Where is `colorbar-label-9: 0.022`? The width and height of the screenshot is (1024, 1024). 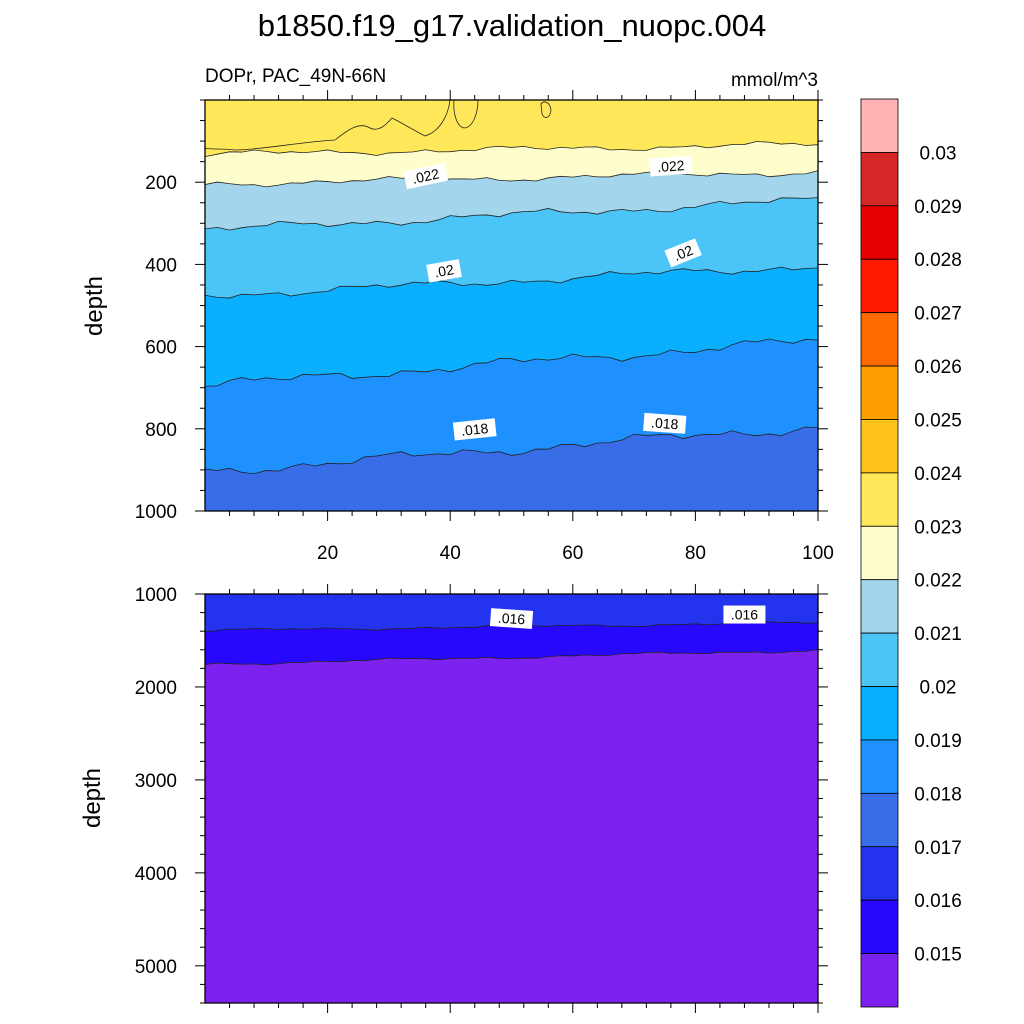 colorbar-label-9: 0.022 is located at coordinates (938, 581).